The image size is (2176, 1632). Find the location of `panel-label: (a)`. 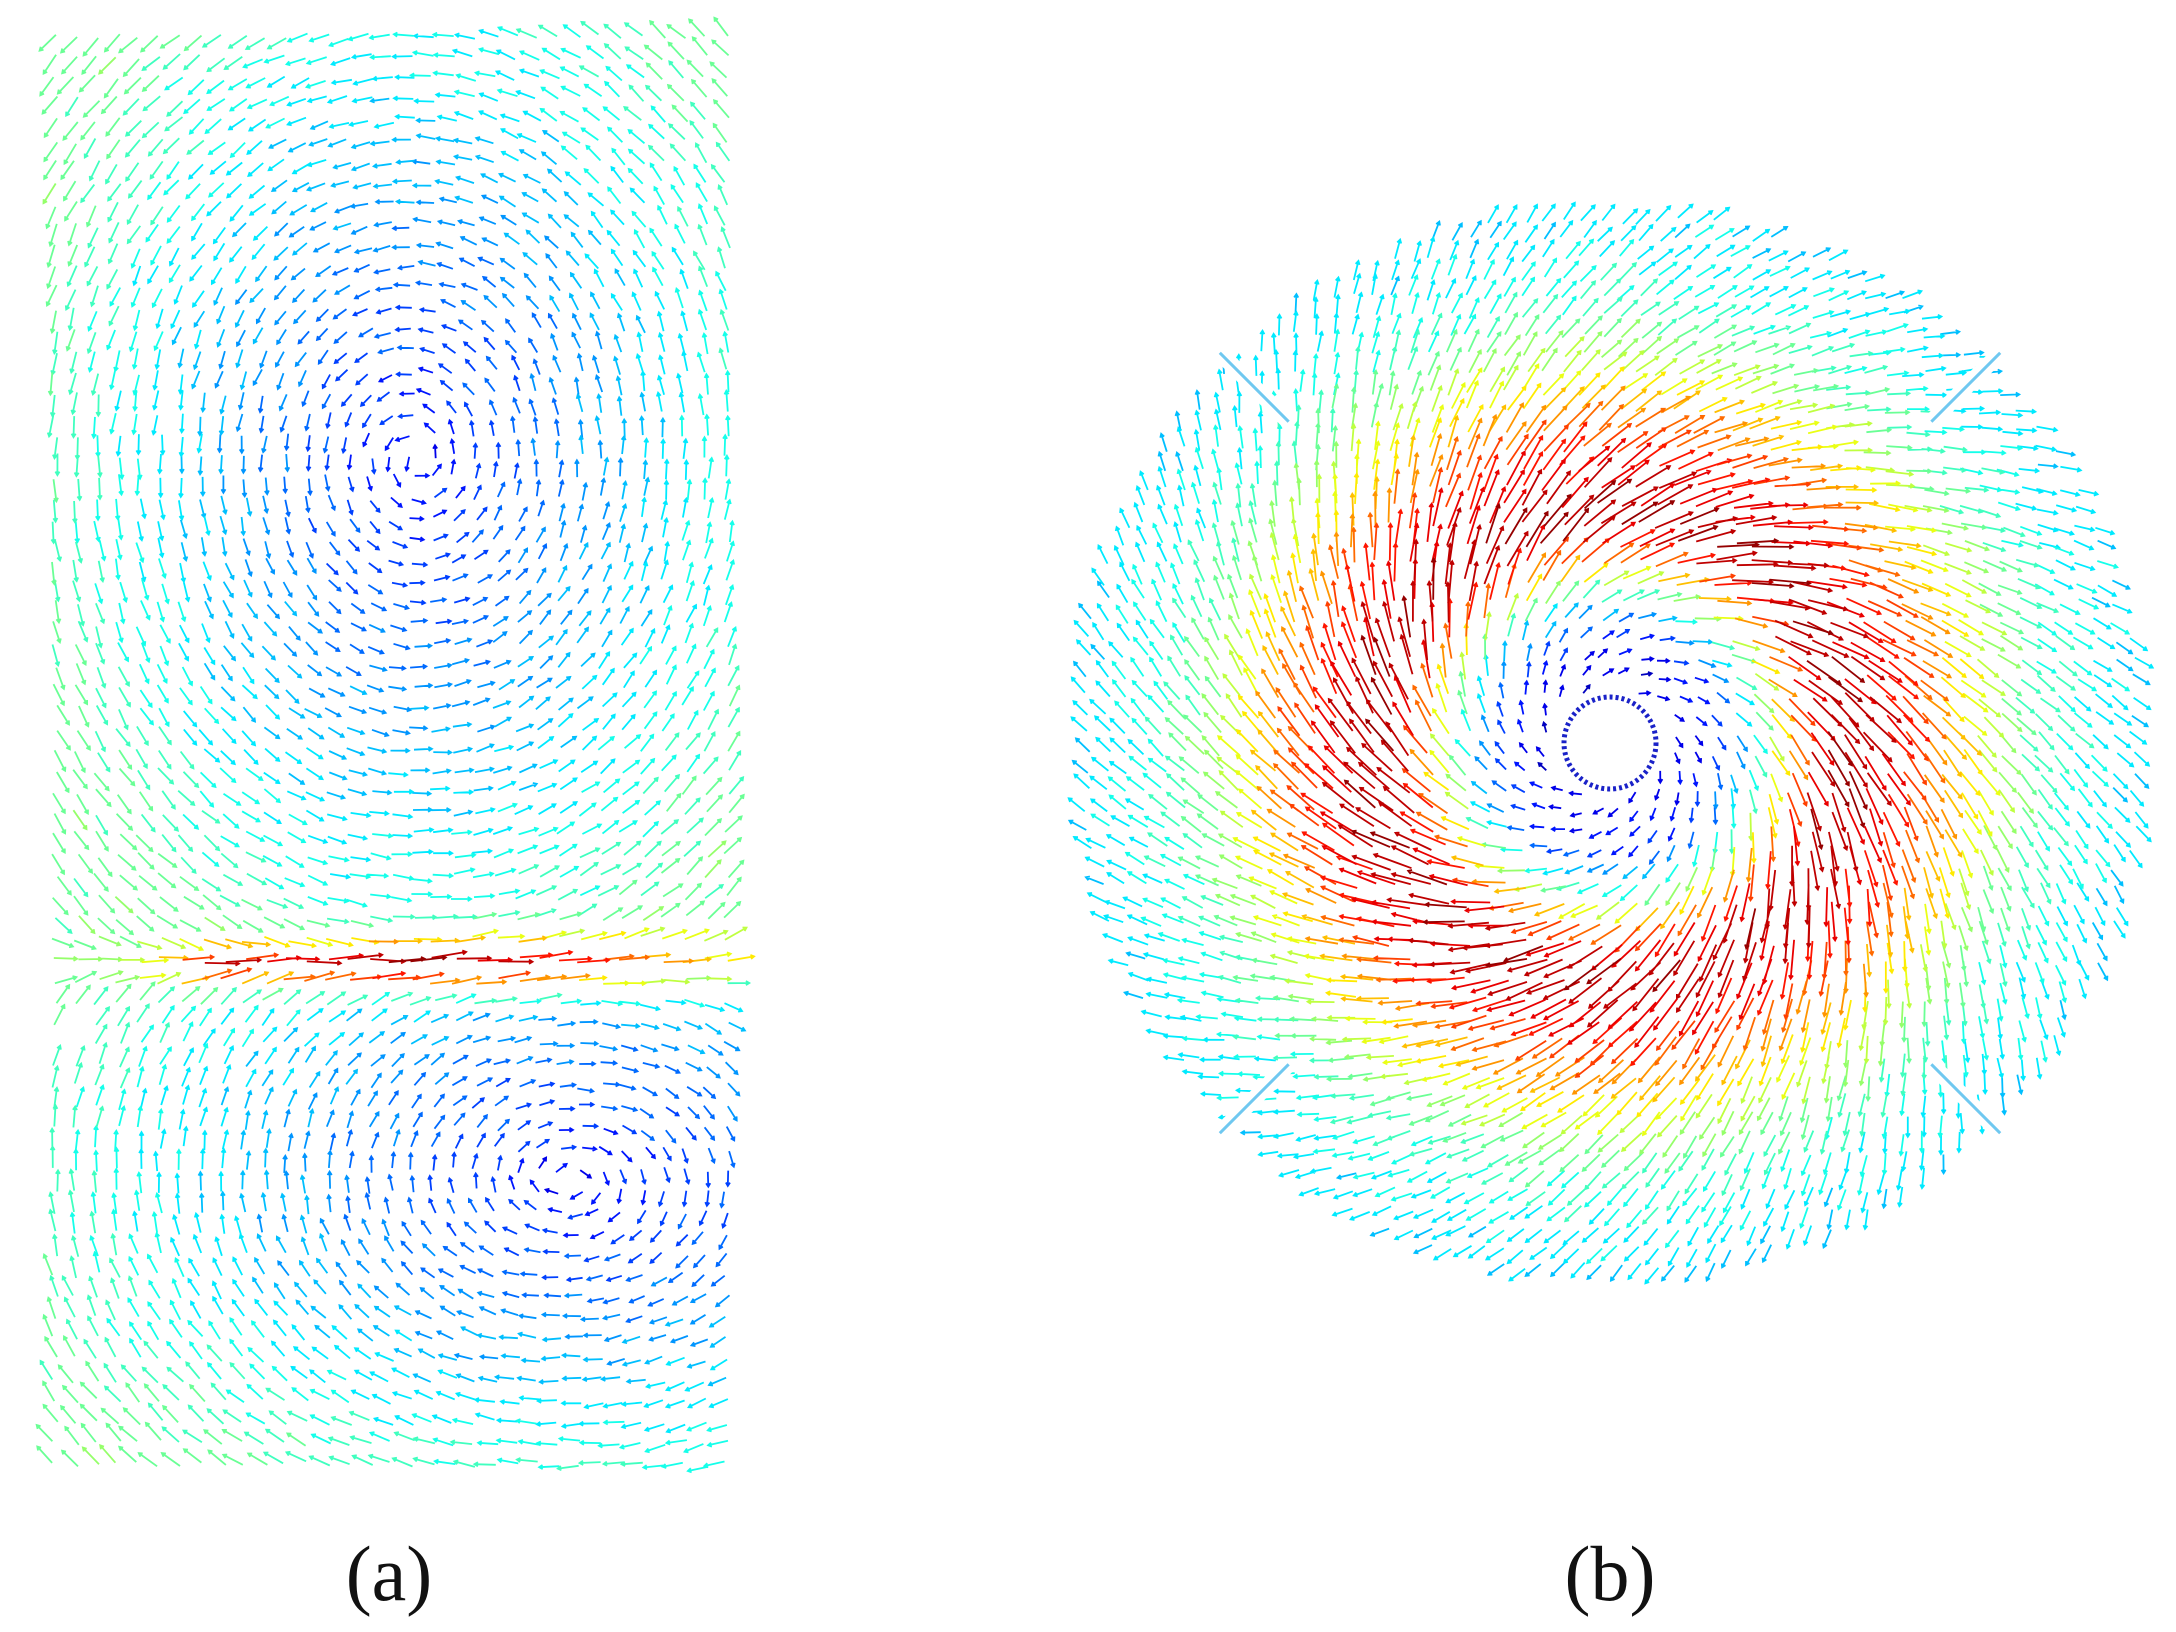

panel-label: (a) is located at coordinates (389, 1573).